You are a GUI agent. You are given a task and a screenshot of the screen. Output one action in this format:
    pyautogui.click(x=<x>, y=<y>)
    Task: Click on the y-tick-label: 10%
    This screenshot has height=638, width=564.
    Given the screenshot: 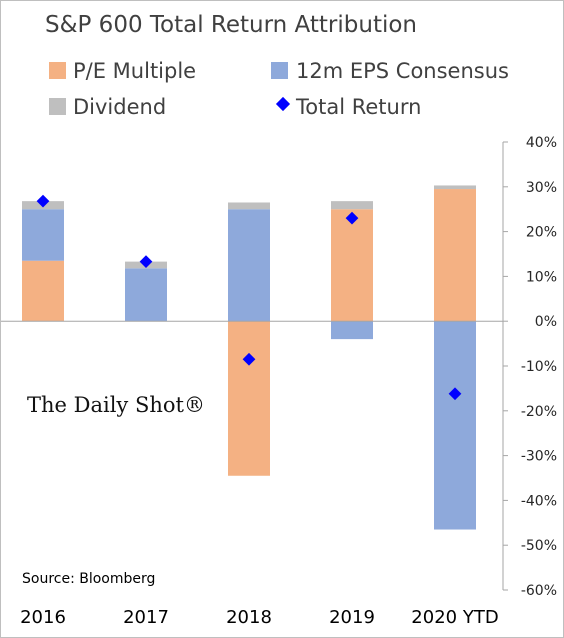 What is the action you would take?
    pyautogui.click(x=541, y=277)
    